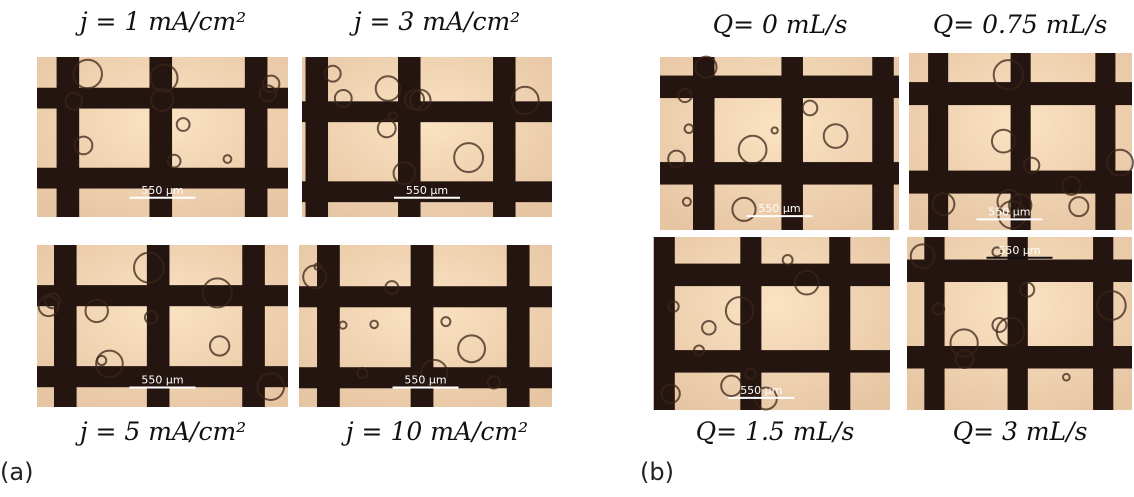 This screenshot has height=497, width=1134. What do you see at coordinates (160, 21) in the screenshot?
I see `caption: j = 1 mA/cm²` at bounding box center [160, 21].